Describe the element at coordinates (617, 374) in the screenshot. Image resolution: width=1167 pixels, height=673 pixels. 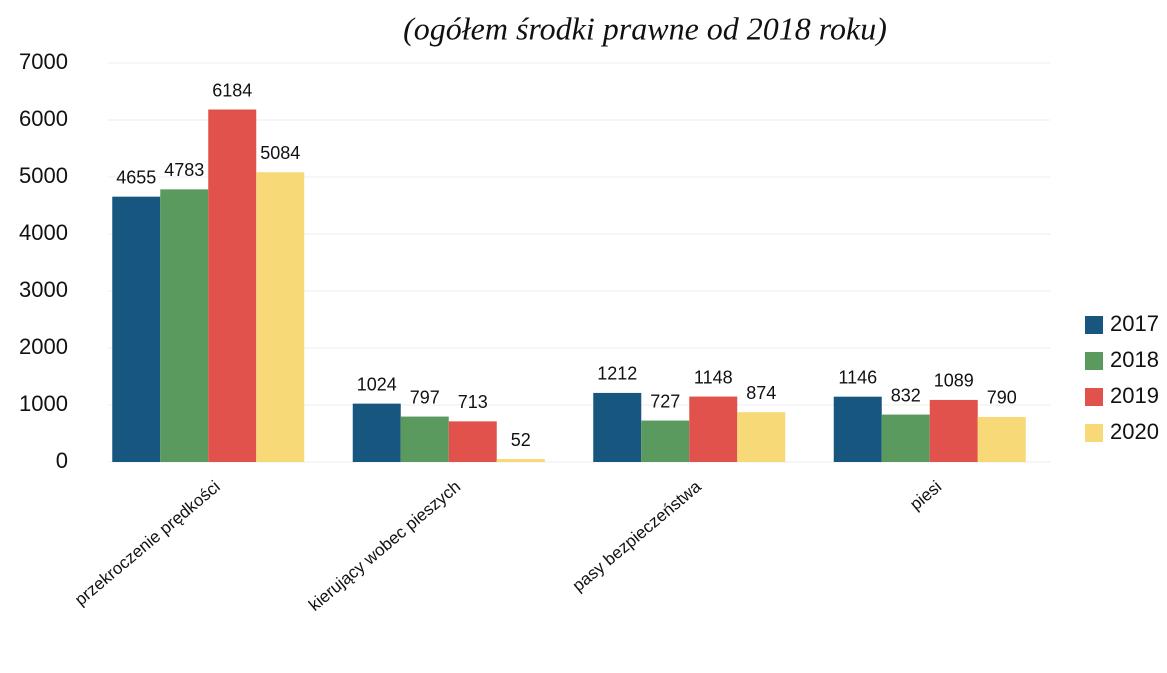
I see `value-label: 1212` at that location.